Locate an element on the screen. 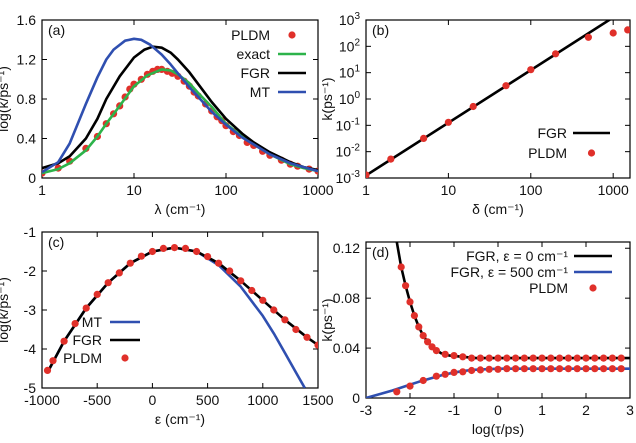 The height and width of the screenshot is (443, 636). y-tick-label: 10⁻² is located at coordinates (348, 151).